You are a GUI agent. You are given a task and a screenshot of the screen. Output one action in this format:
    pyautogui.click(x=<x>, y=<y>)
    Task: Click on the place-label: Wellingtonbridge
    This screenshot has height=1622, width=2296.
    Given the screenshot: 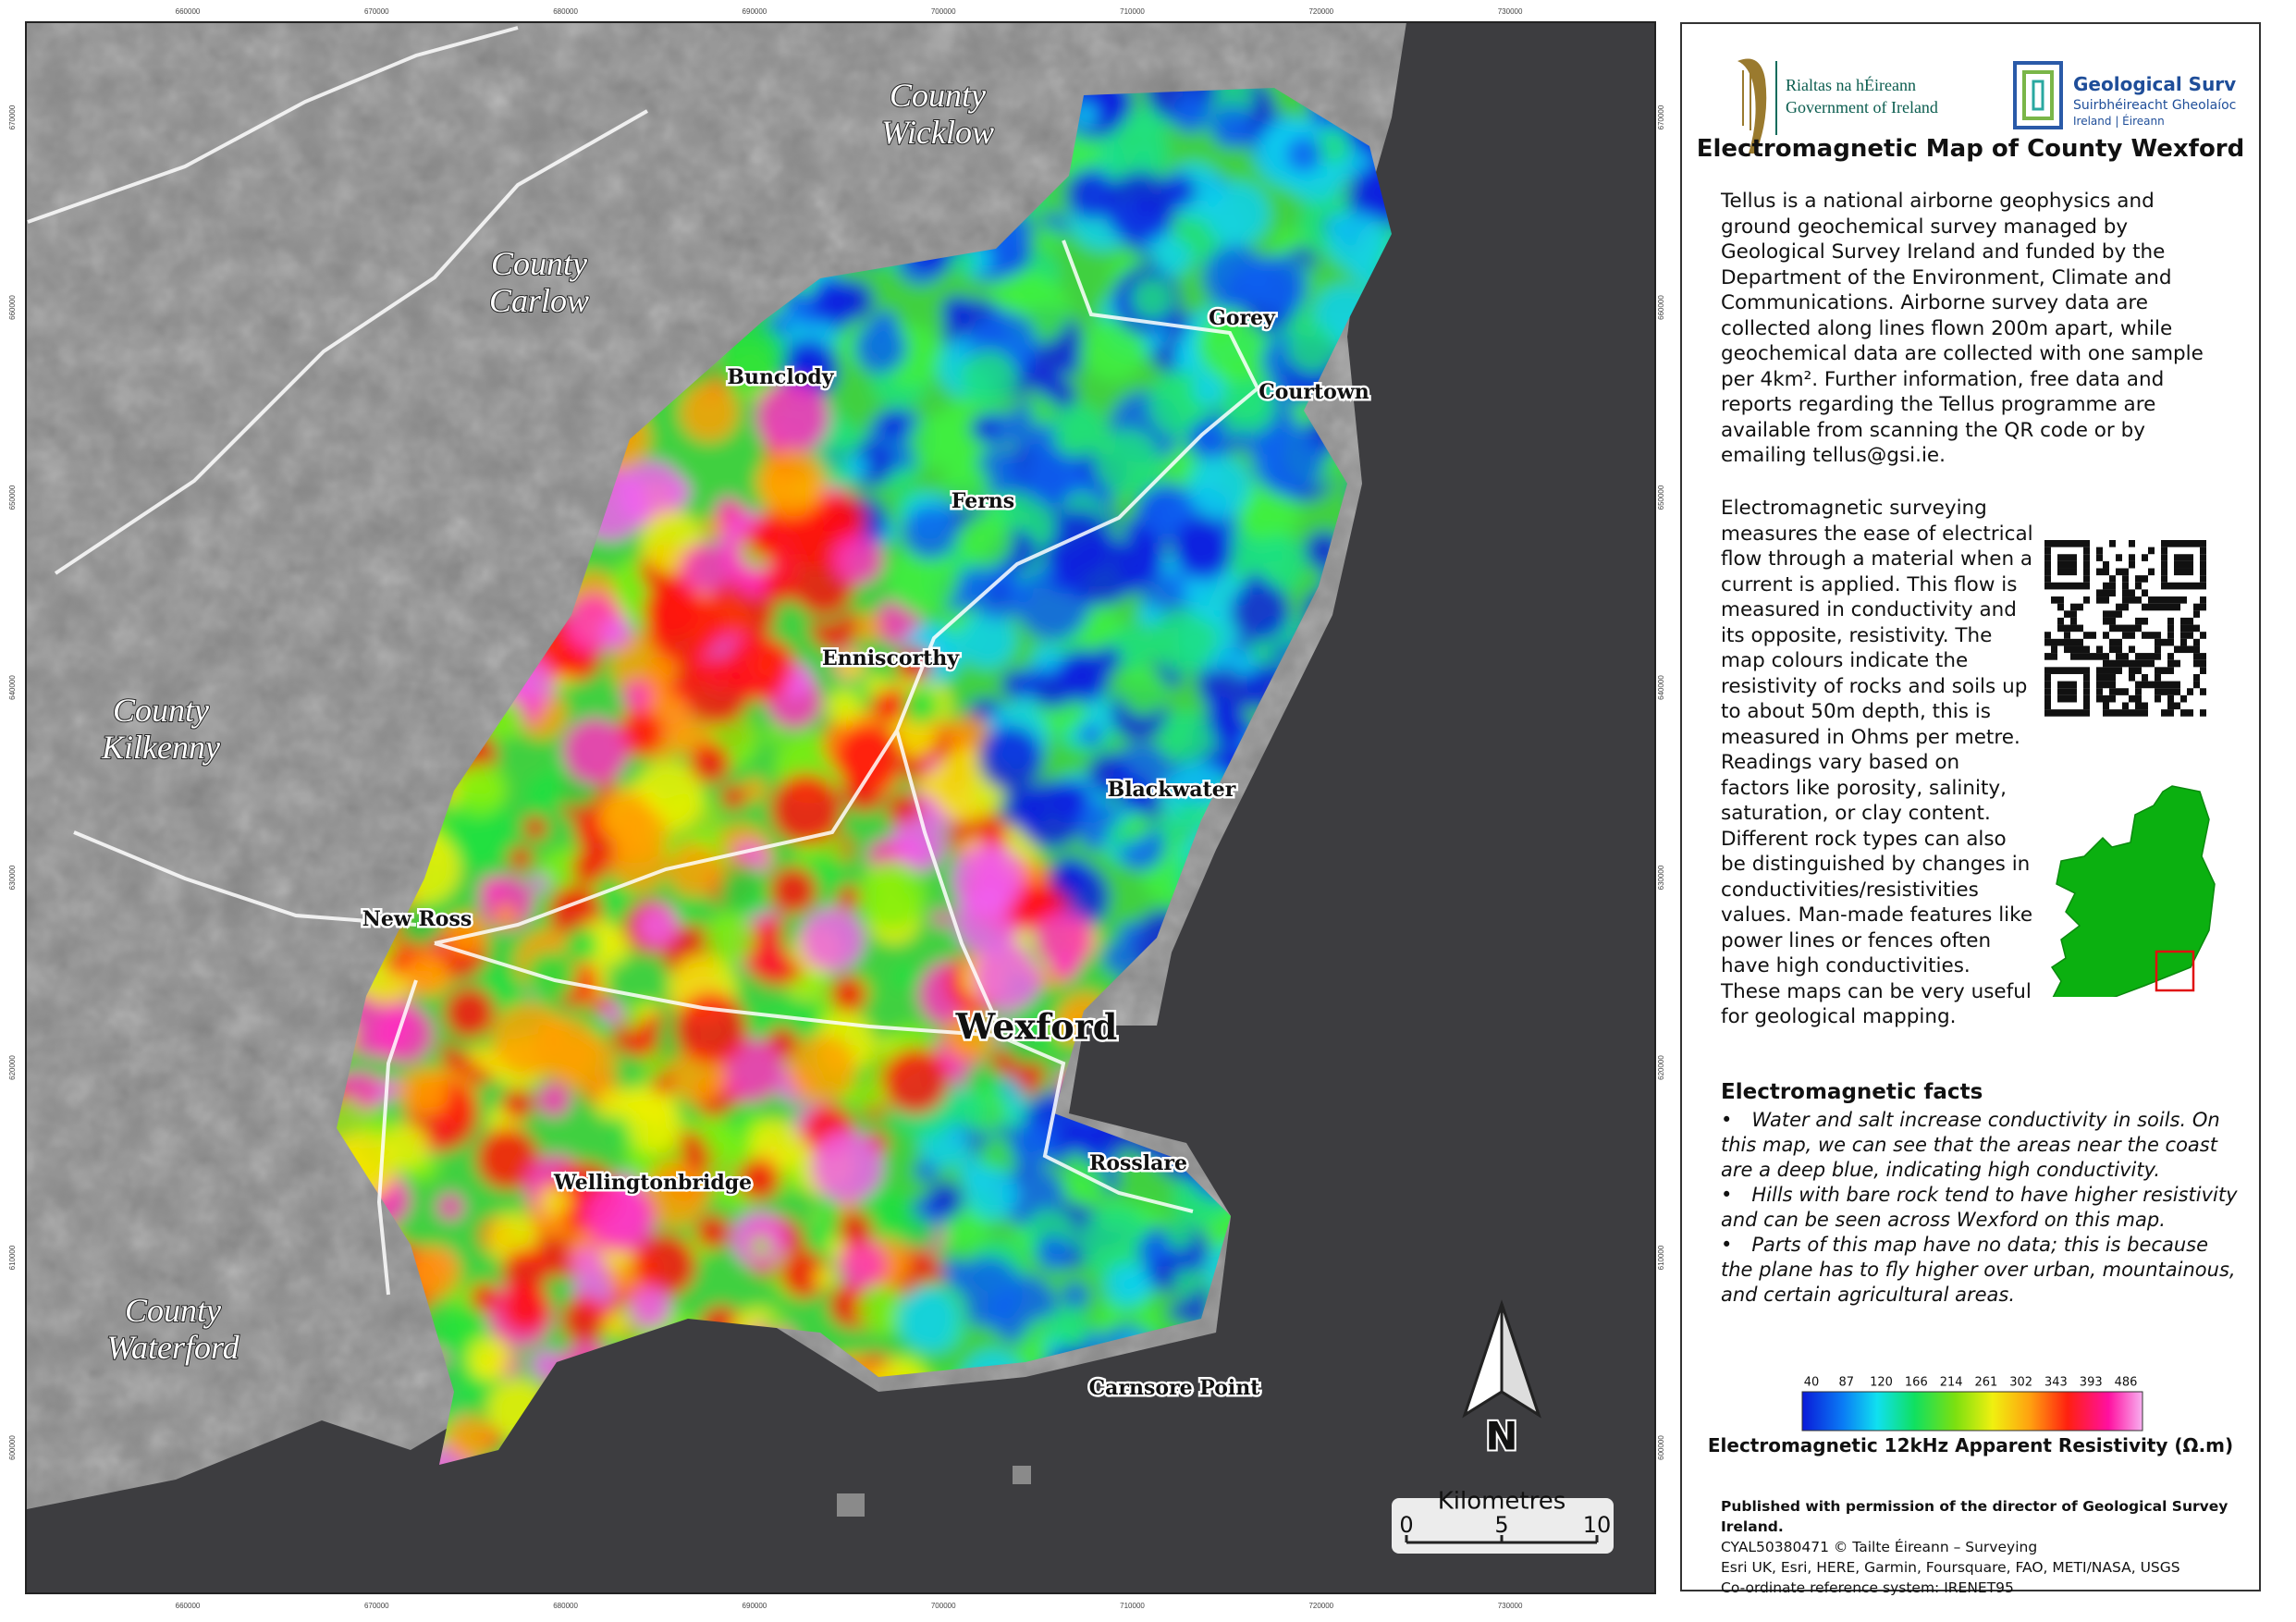 What is the action you would take?
    pyautogui.click(x=652, y=1183)
    